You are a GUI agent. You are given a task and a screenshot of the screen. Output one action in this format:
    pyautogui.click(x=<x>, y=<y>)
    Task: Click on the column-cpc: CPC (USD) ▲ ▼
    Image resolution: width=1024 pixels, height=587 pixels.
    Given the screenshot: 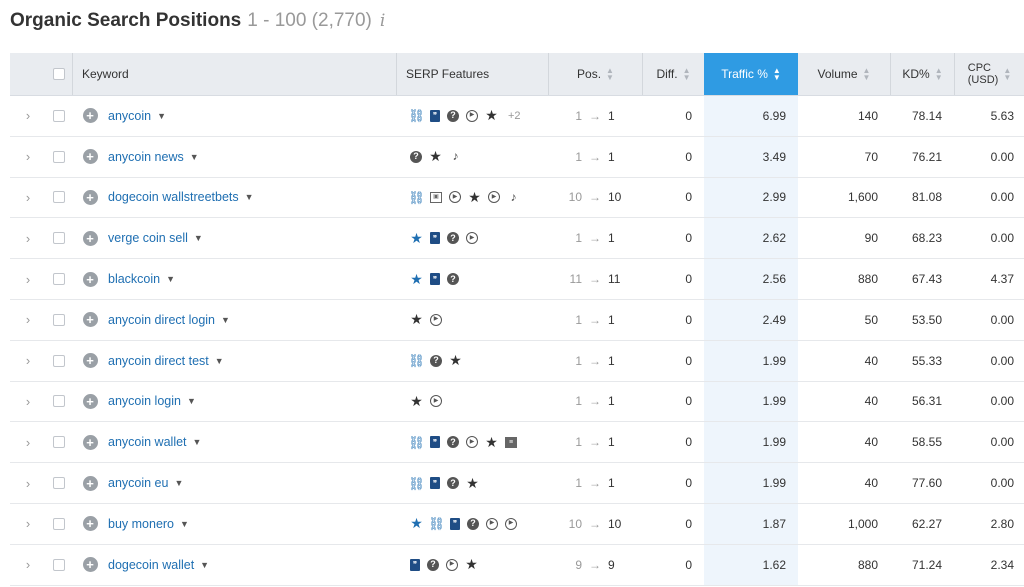 What is the action you would take?
    pyautogui.click(x=989, y=74)
    